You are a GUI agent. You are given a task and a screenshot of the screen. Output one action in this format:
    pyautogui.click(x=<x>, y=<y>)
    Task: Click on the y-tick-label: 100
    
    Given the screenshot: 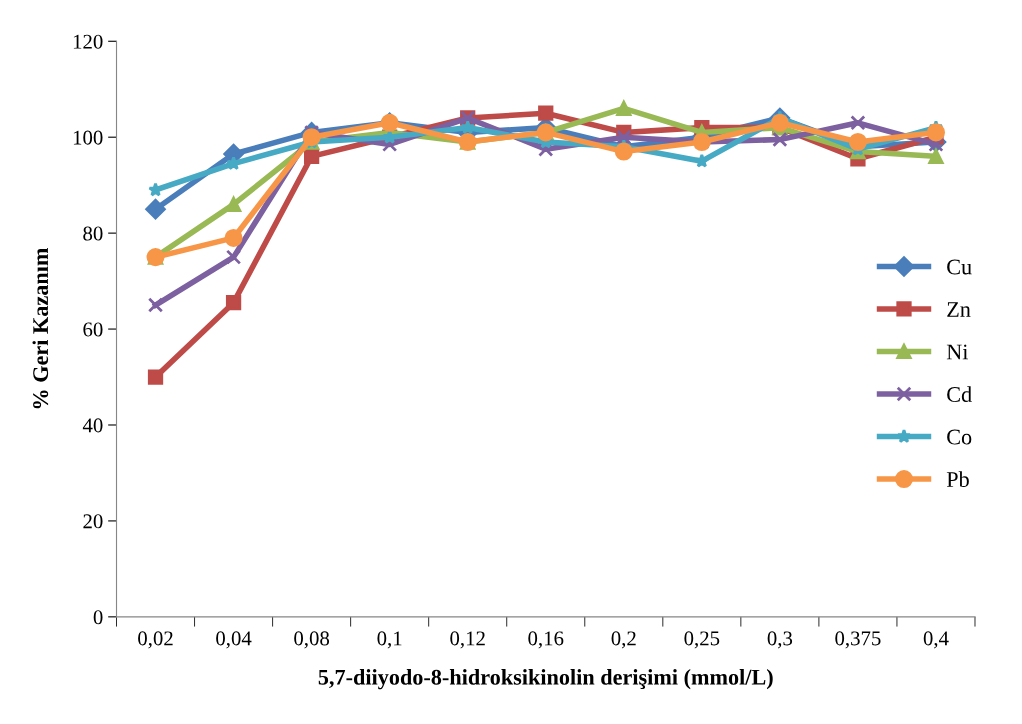 What is the action you would take?
    pyautogui.click(x=88, y=137)
    